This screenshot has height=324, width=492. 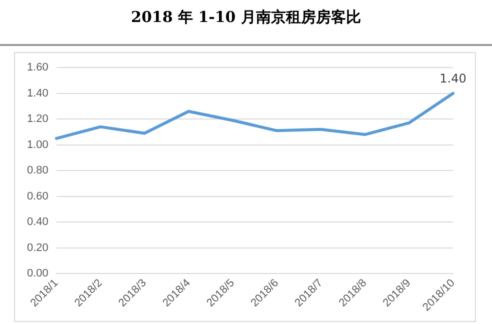 What do you see at coordinates (37, 222) in the screenshot?
I see `y-tick-label: 0.40` at bounding box center [37, 222].